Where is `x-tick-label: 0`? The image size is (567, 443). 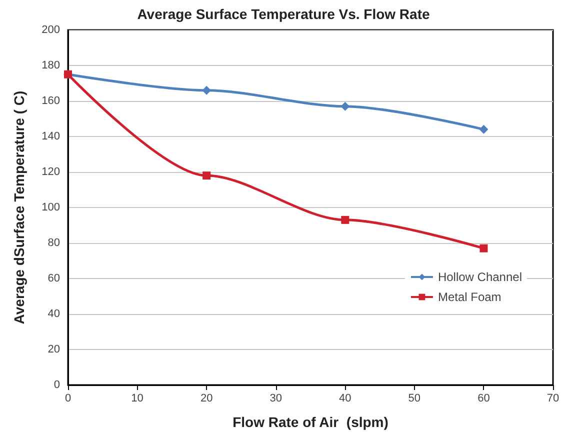
x-tick-label: 0 is located at coordinates (68, 398).